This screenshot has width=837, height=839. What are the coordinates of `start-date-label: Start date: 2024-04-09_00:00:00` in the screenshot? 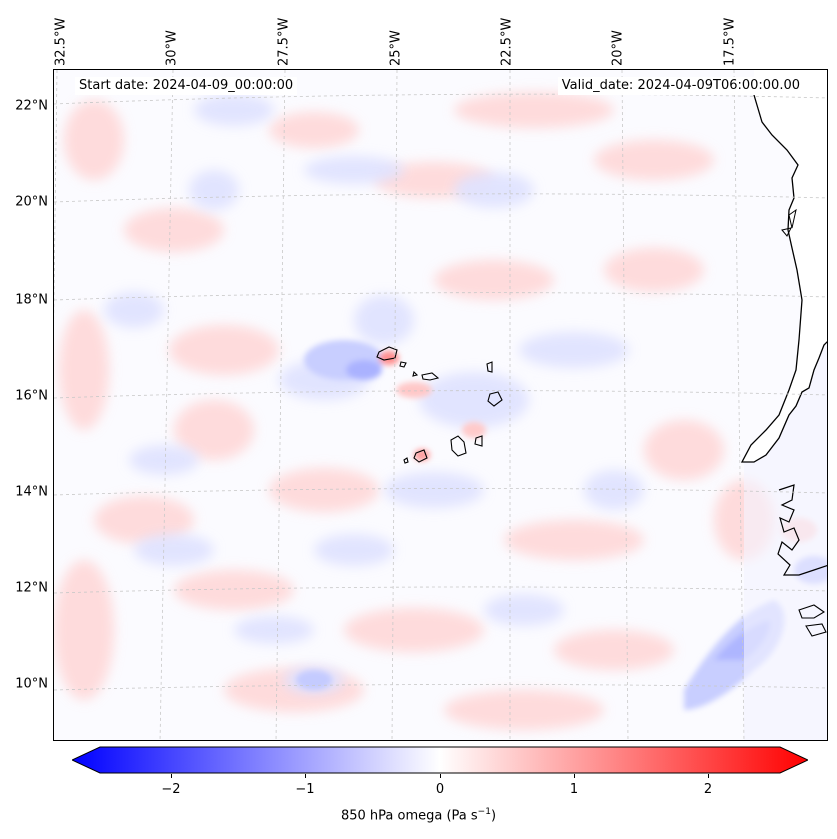 It's located at (186, 86).